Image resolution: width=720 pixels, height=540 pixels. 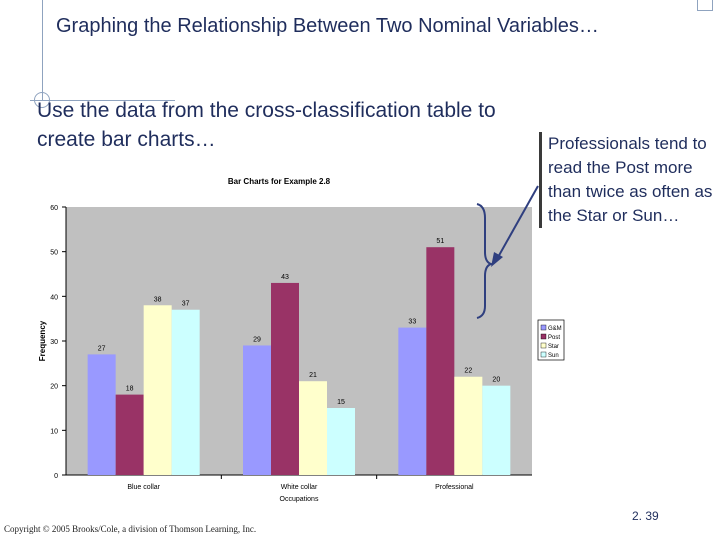 I want to click on annotation-bracket, so click(x=485, y=261).